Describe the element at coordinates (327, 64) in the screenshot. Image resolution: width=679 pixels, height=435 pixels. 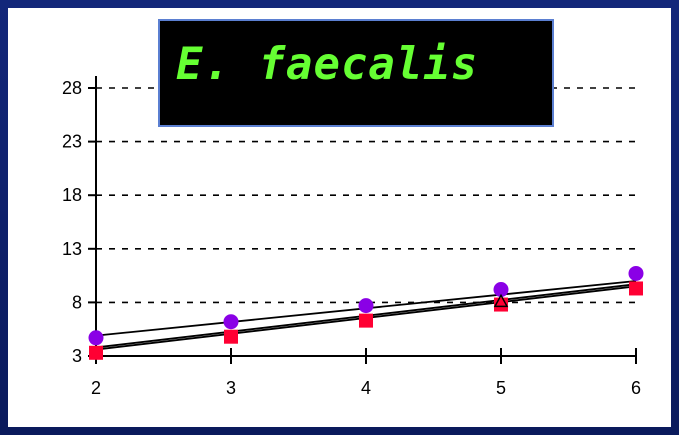
I see `chart-title: E. faecalis` at that location.